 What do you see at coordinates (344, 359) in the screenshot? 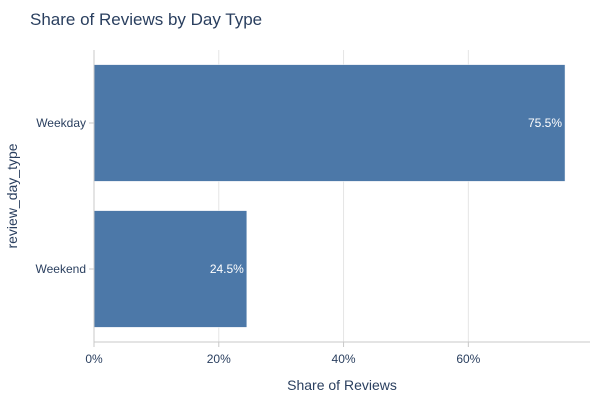
I see `x-tick-label: 40%` at bounding box center [344, 359].